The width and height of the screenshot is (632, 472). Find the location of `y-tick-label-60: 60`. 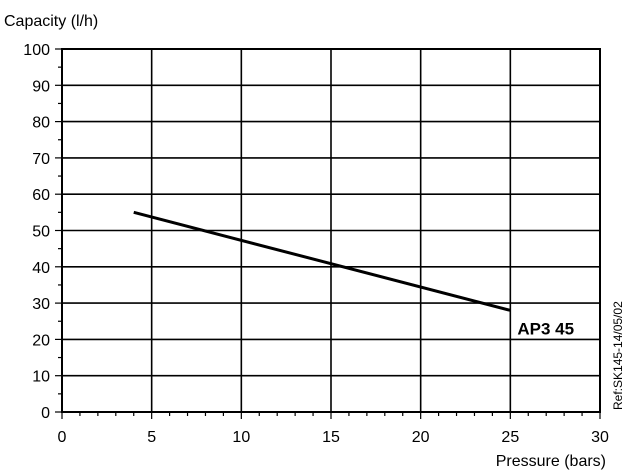

y-tick-label-60: 60 is located at coordinates (41, 195).